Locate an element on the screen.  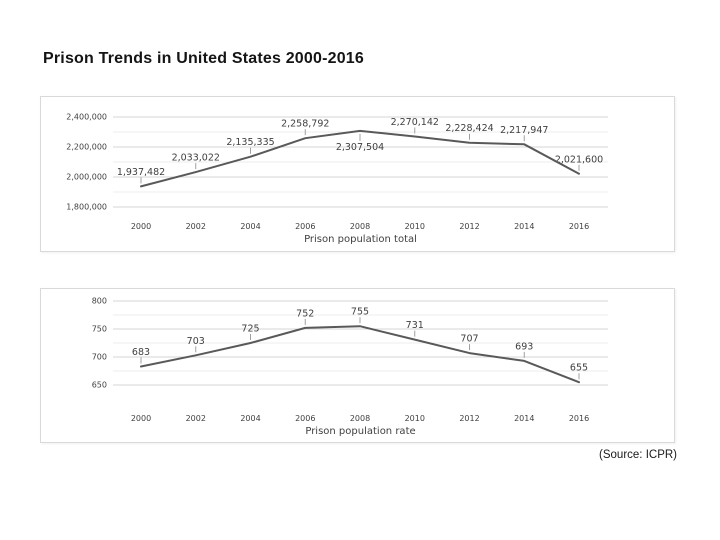
y-tick-label: 1,800,000 is located at coordinates (86, 207).